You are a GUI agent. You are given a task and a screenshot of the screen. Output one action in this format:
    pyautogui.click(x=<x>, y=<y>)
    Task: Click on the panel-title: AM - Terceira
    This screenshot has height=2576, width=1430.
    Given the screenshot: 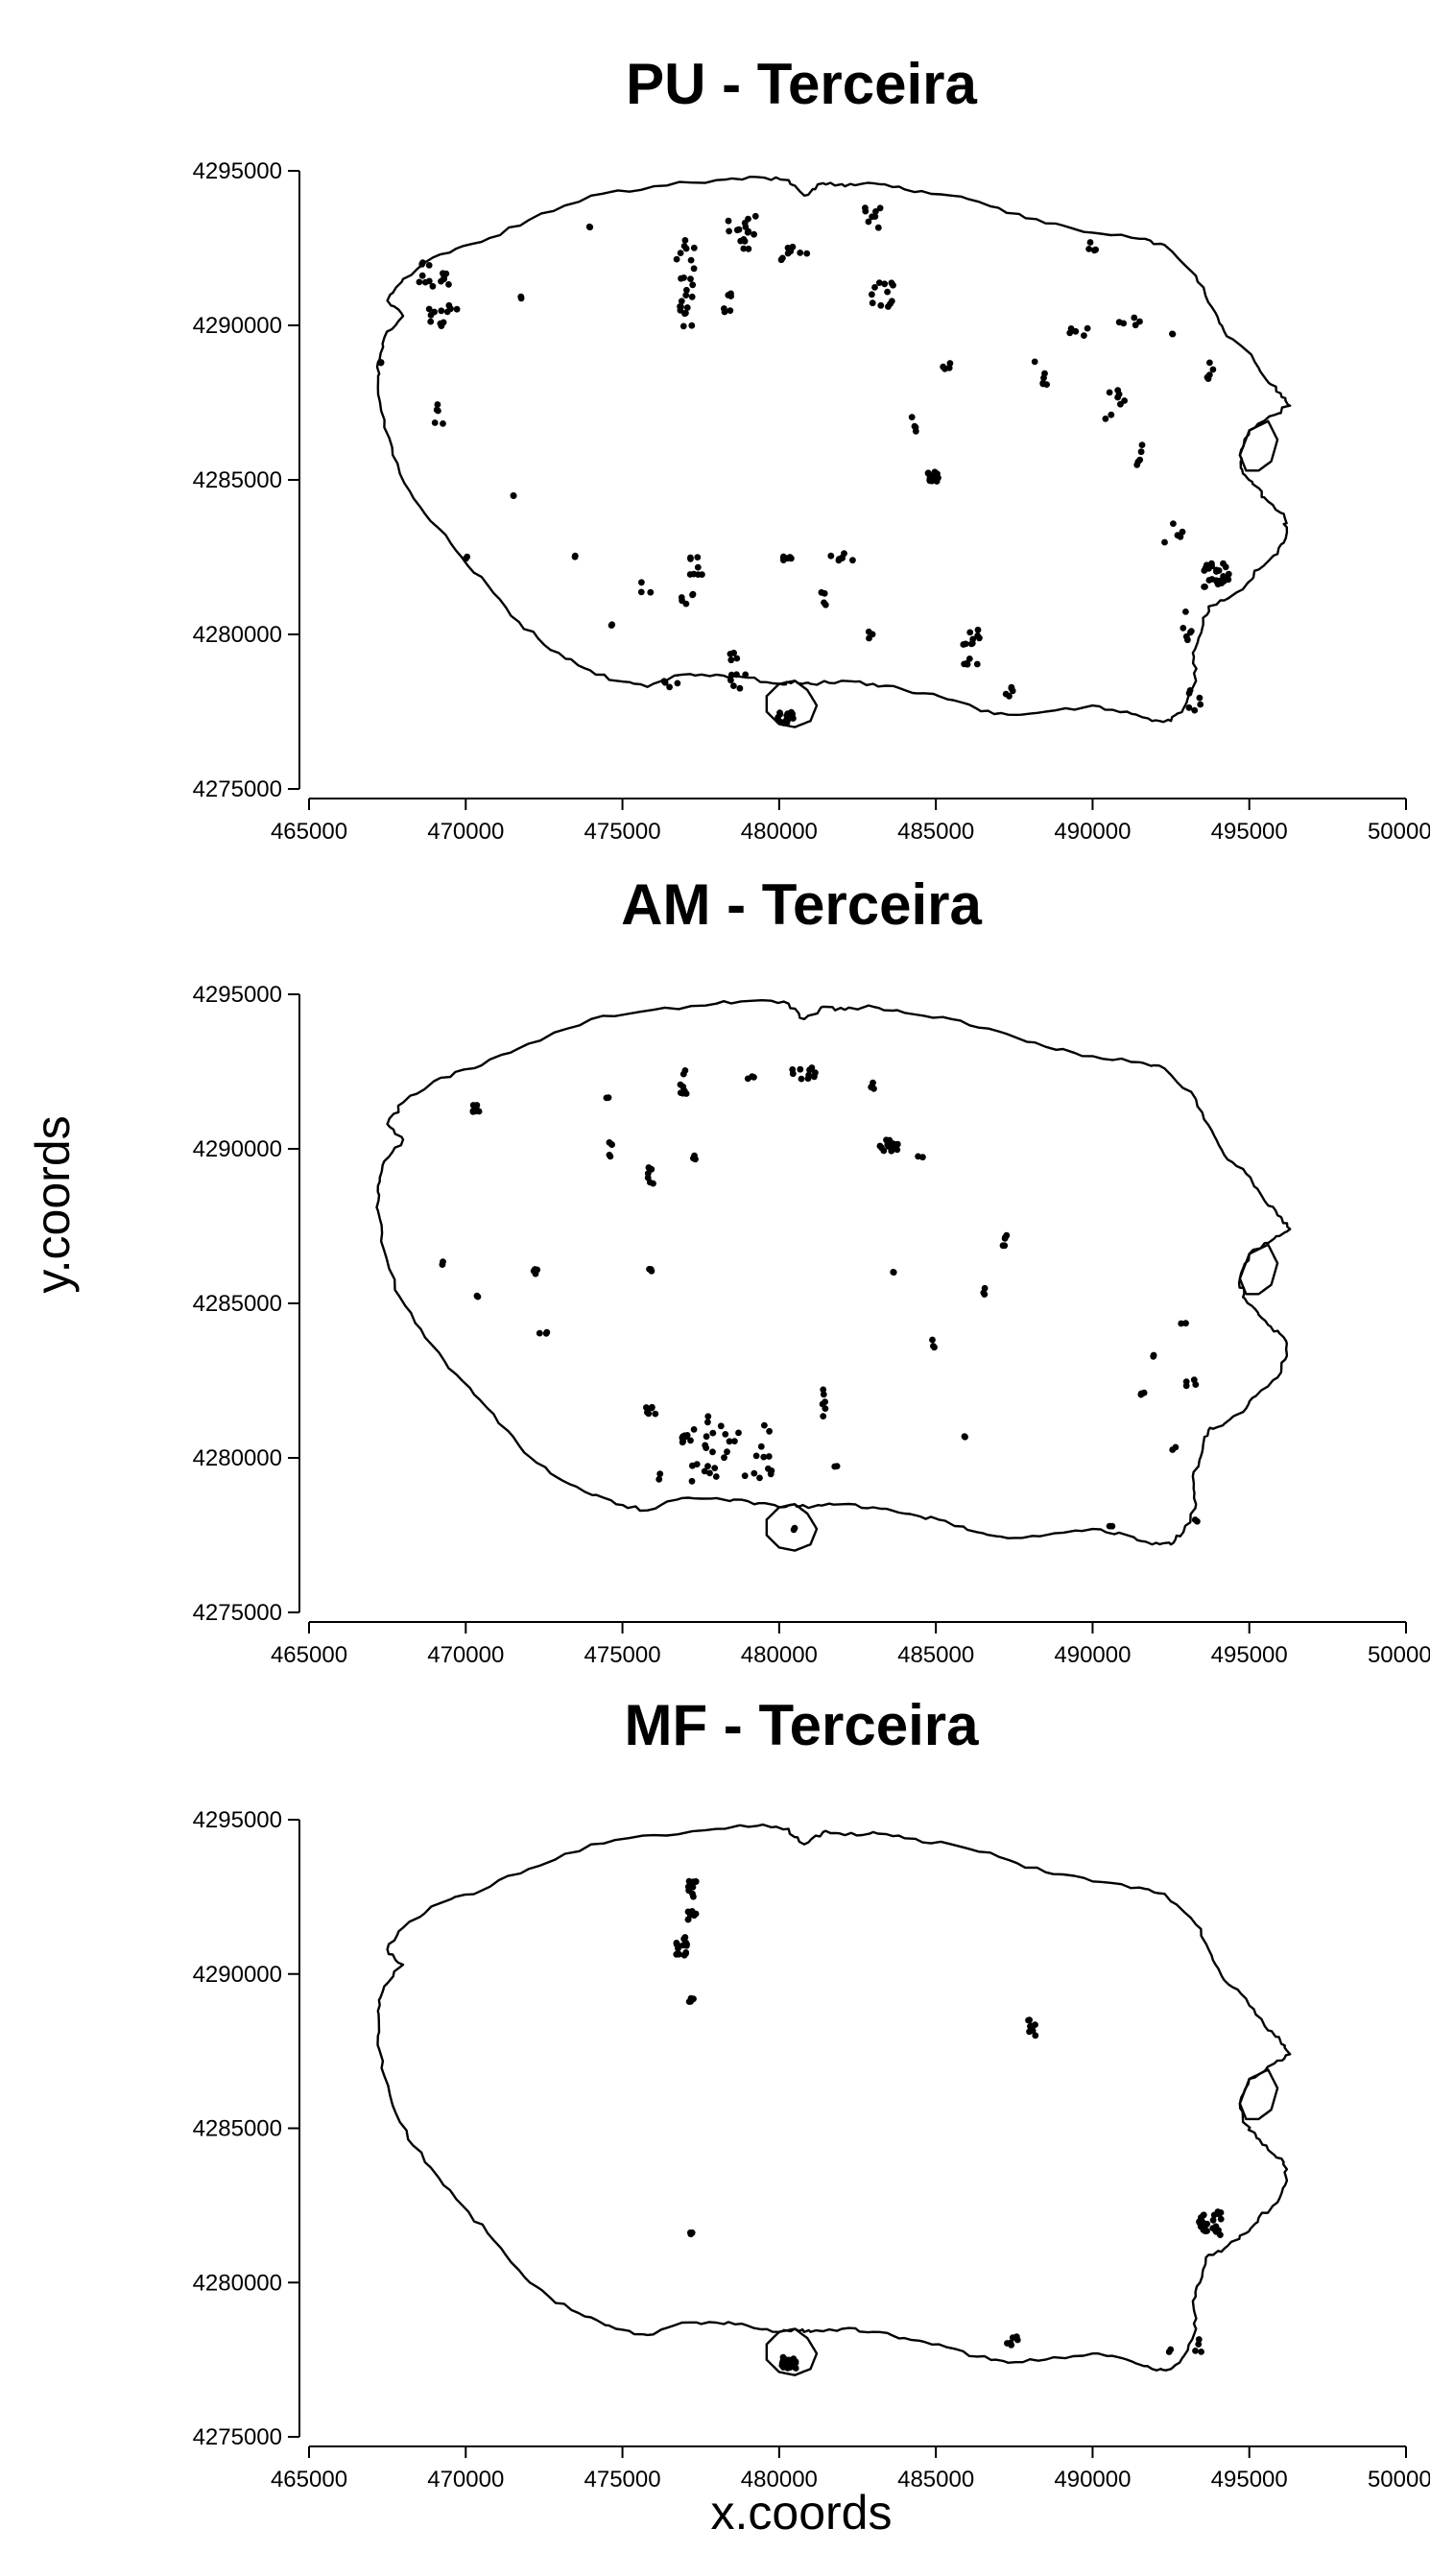 What is the action you would take?
    pyautogui.click(x=801, y=904)
    